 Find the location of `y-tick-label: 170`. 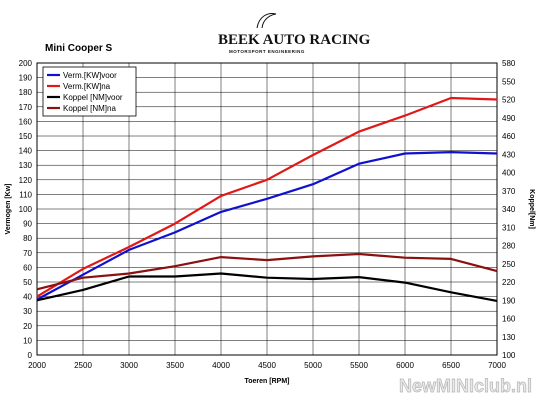

y-tick-label: 170 is located at coordinates (26, 107).